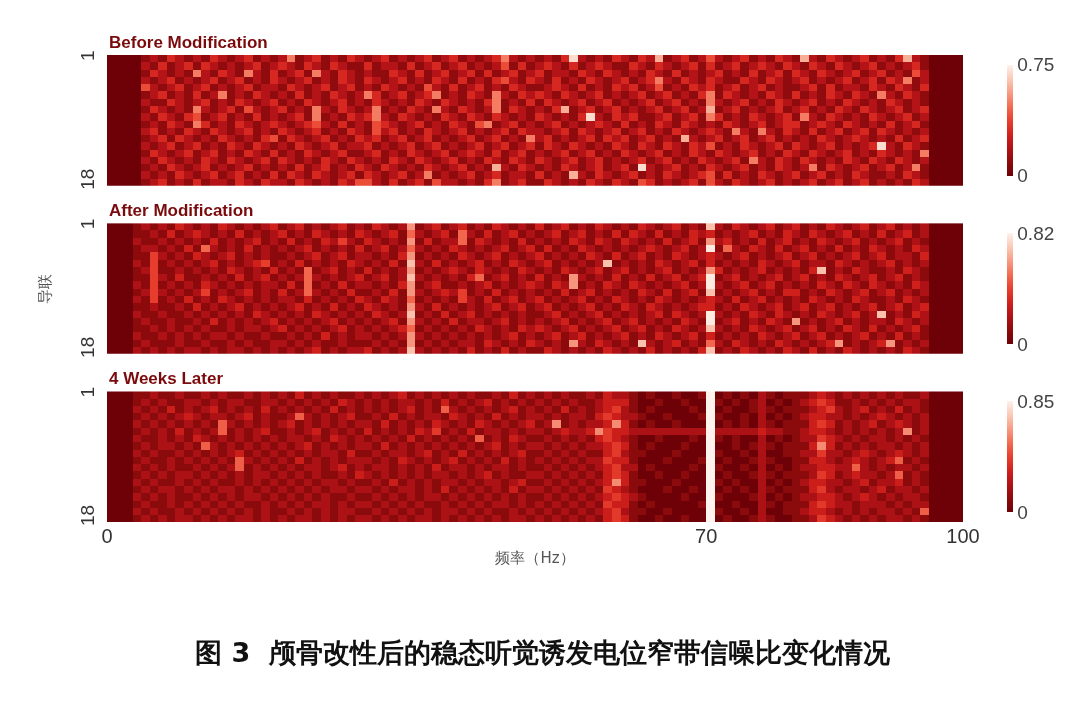  What do you see at coordinates (181, 210) in the screenshot?
I see `chart-title: After Modification` at bounding box center [181, 210].